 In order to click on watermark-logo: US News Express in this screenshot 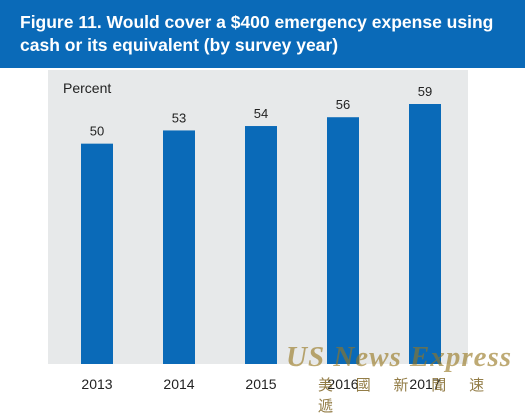, I will do `click(399, 357)`.